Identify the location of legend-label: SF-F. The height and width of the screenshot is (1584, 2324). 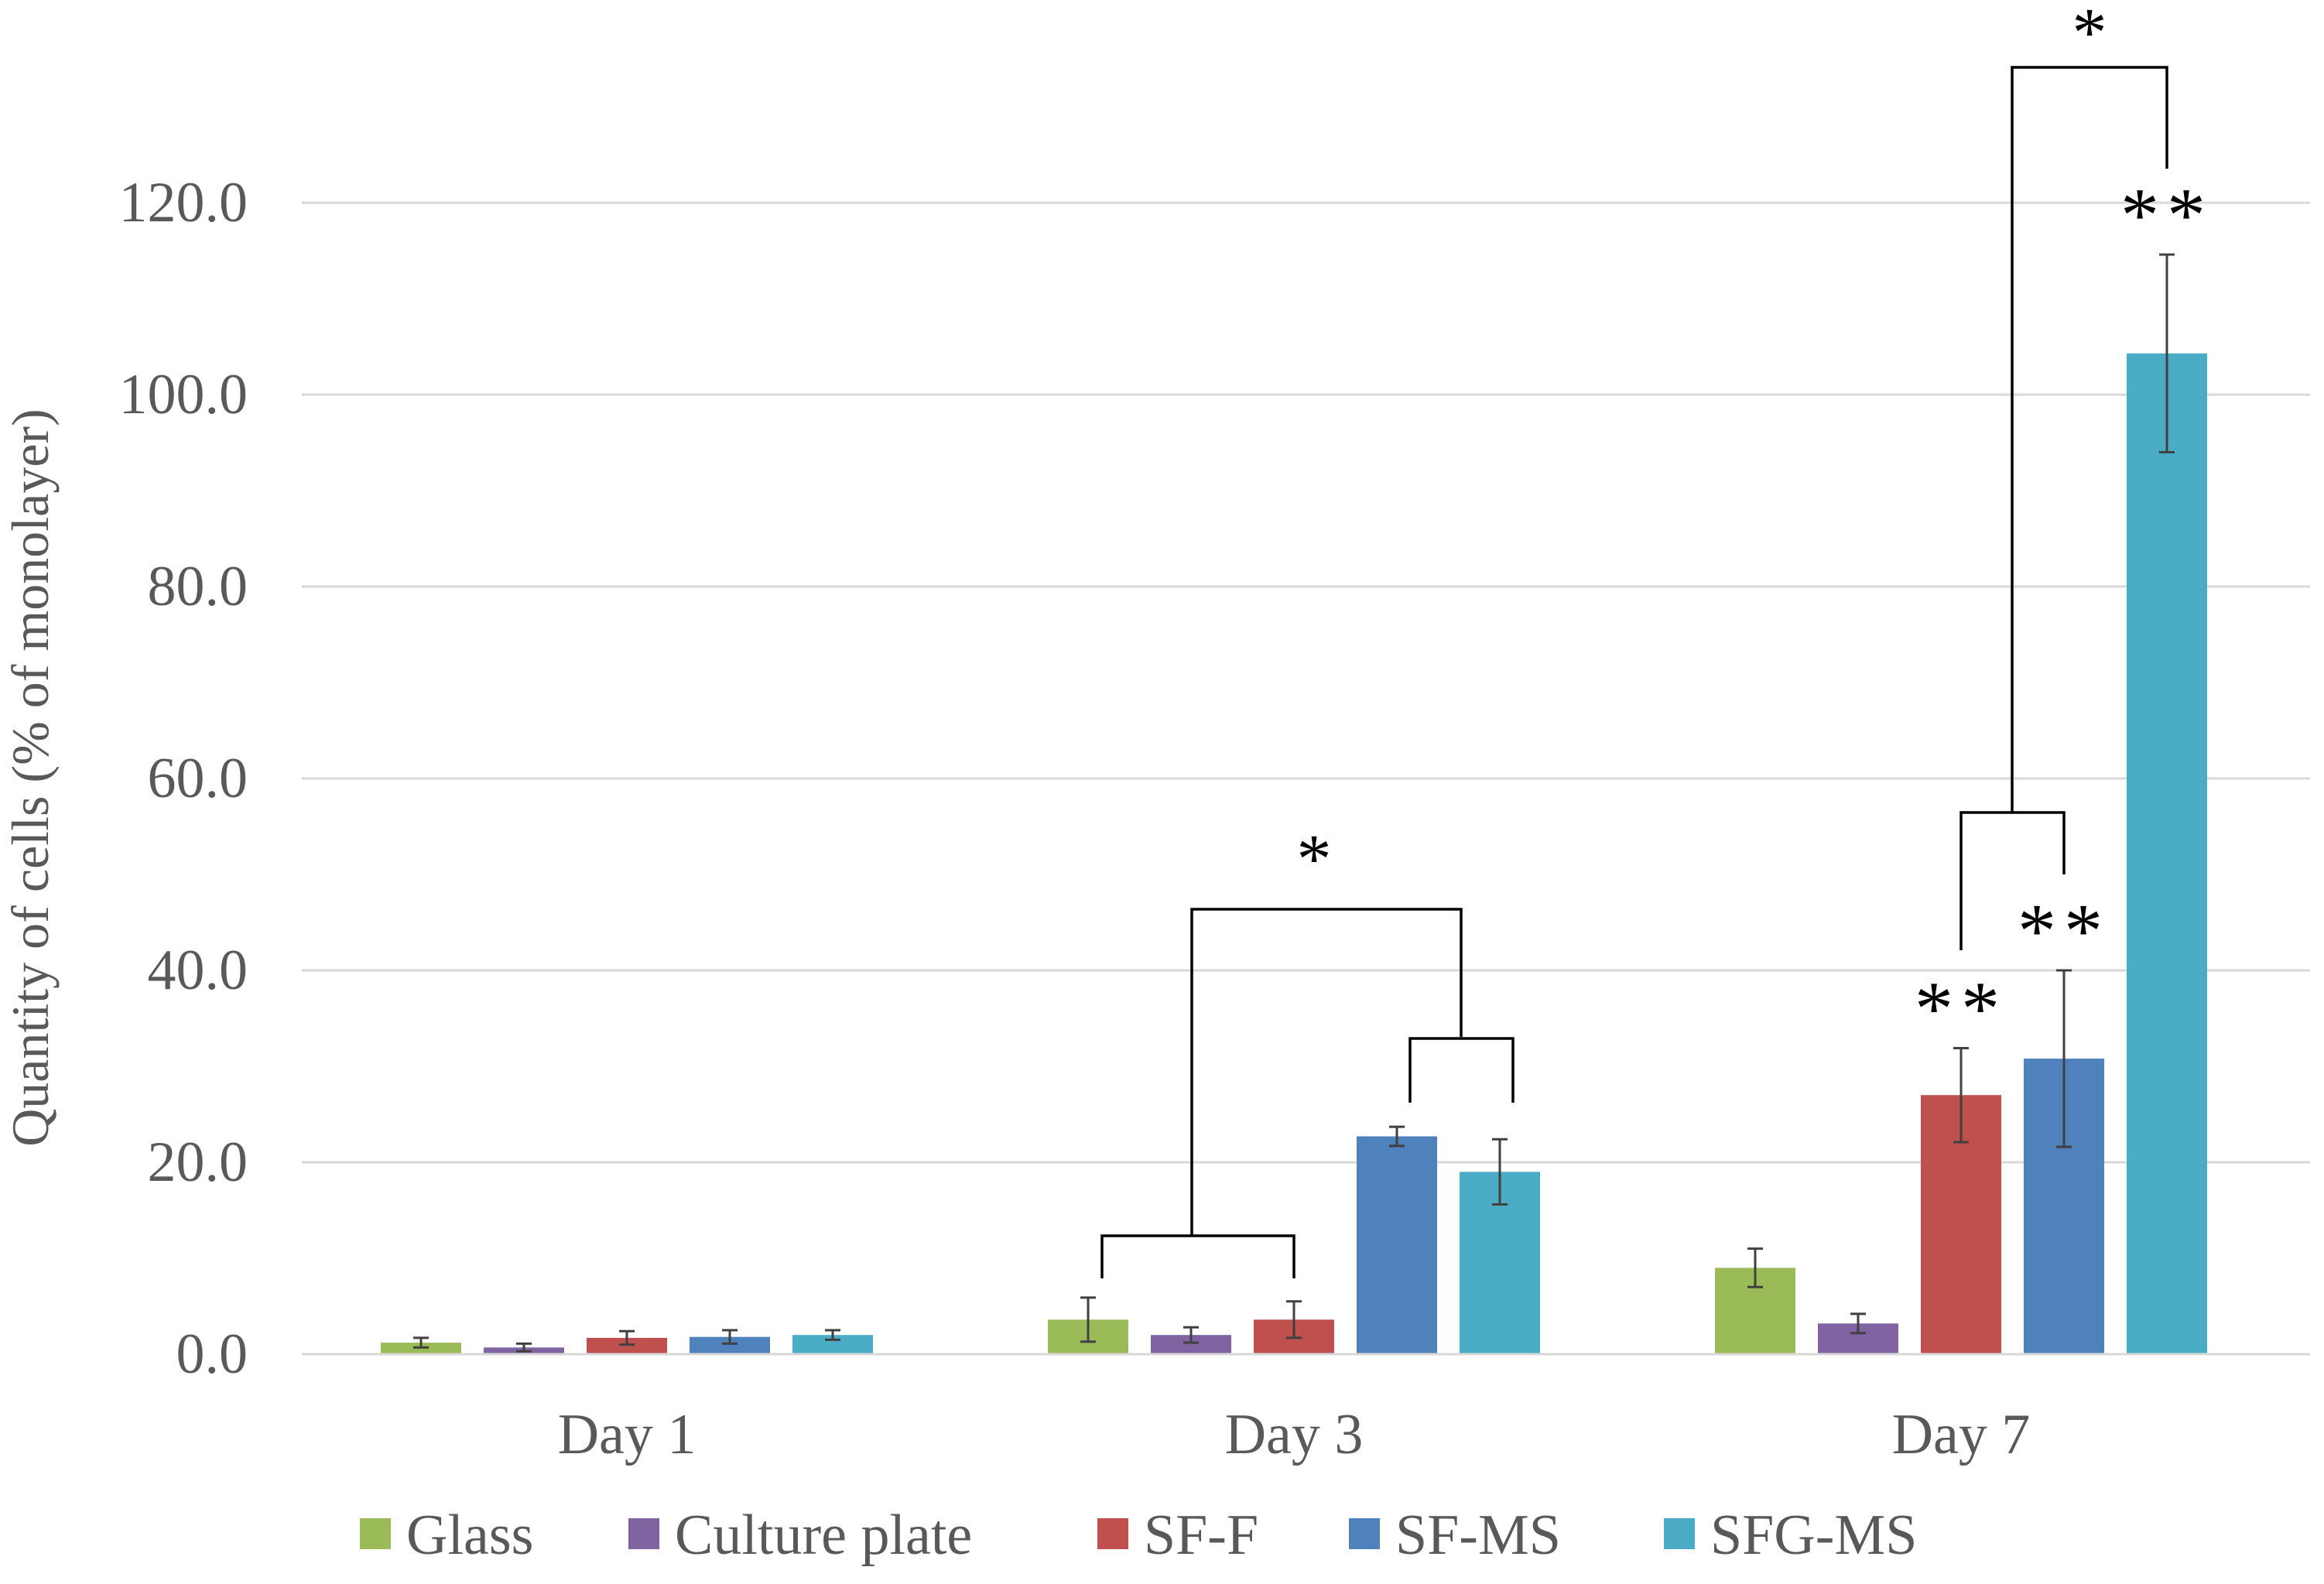
(1201, 1535).